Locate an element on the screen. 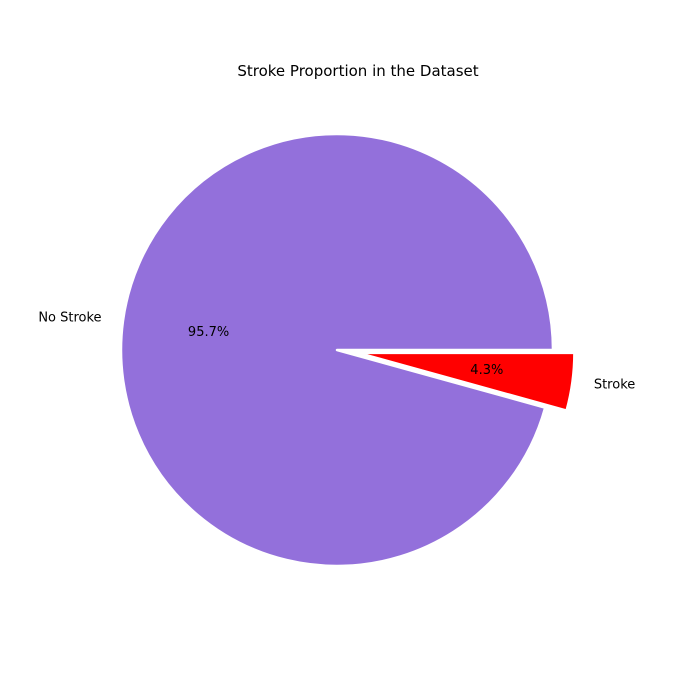  slice-percent-no-stroke: 95.7% is located at coordinates (208, 332).